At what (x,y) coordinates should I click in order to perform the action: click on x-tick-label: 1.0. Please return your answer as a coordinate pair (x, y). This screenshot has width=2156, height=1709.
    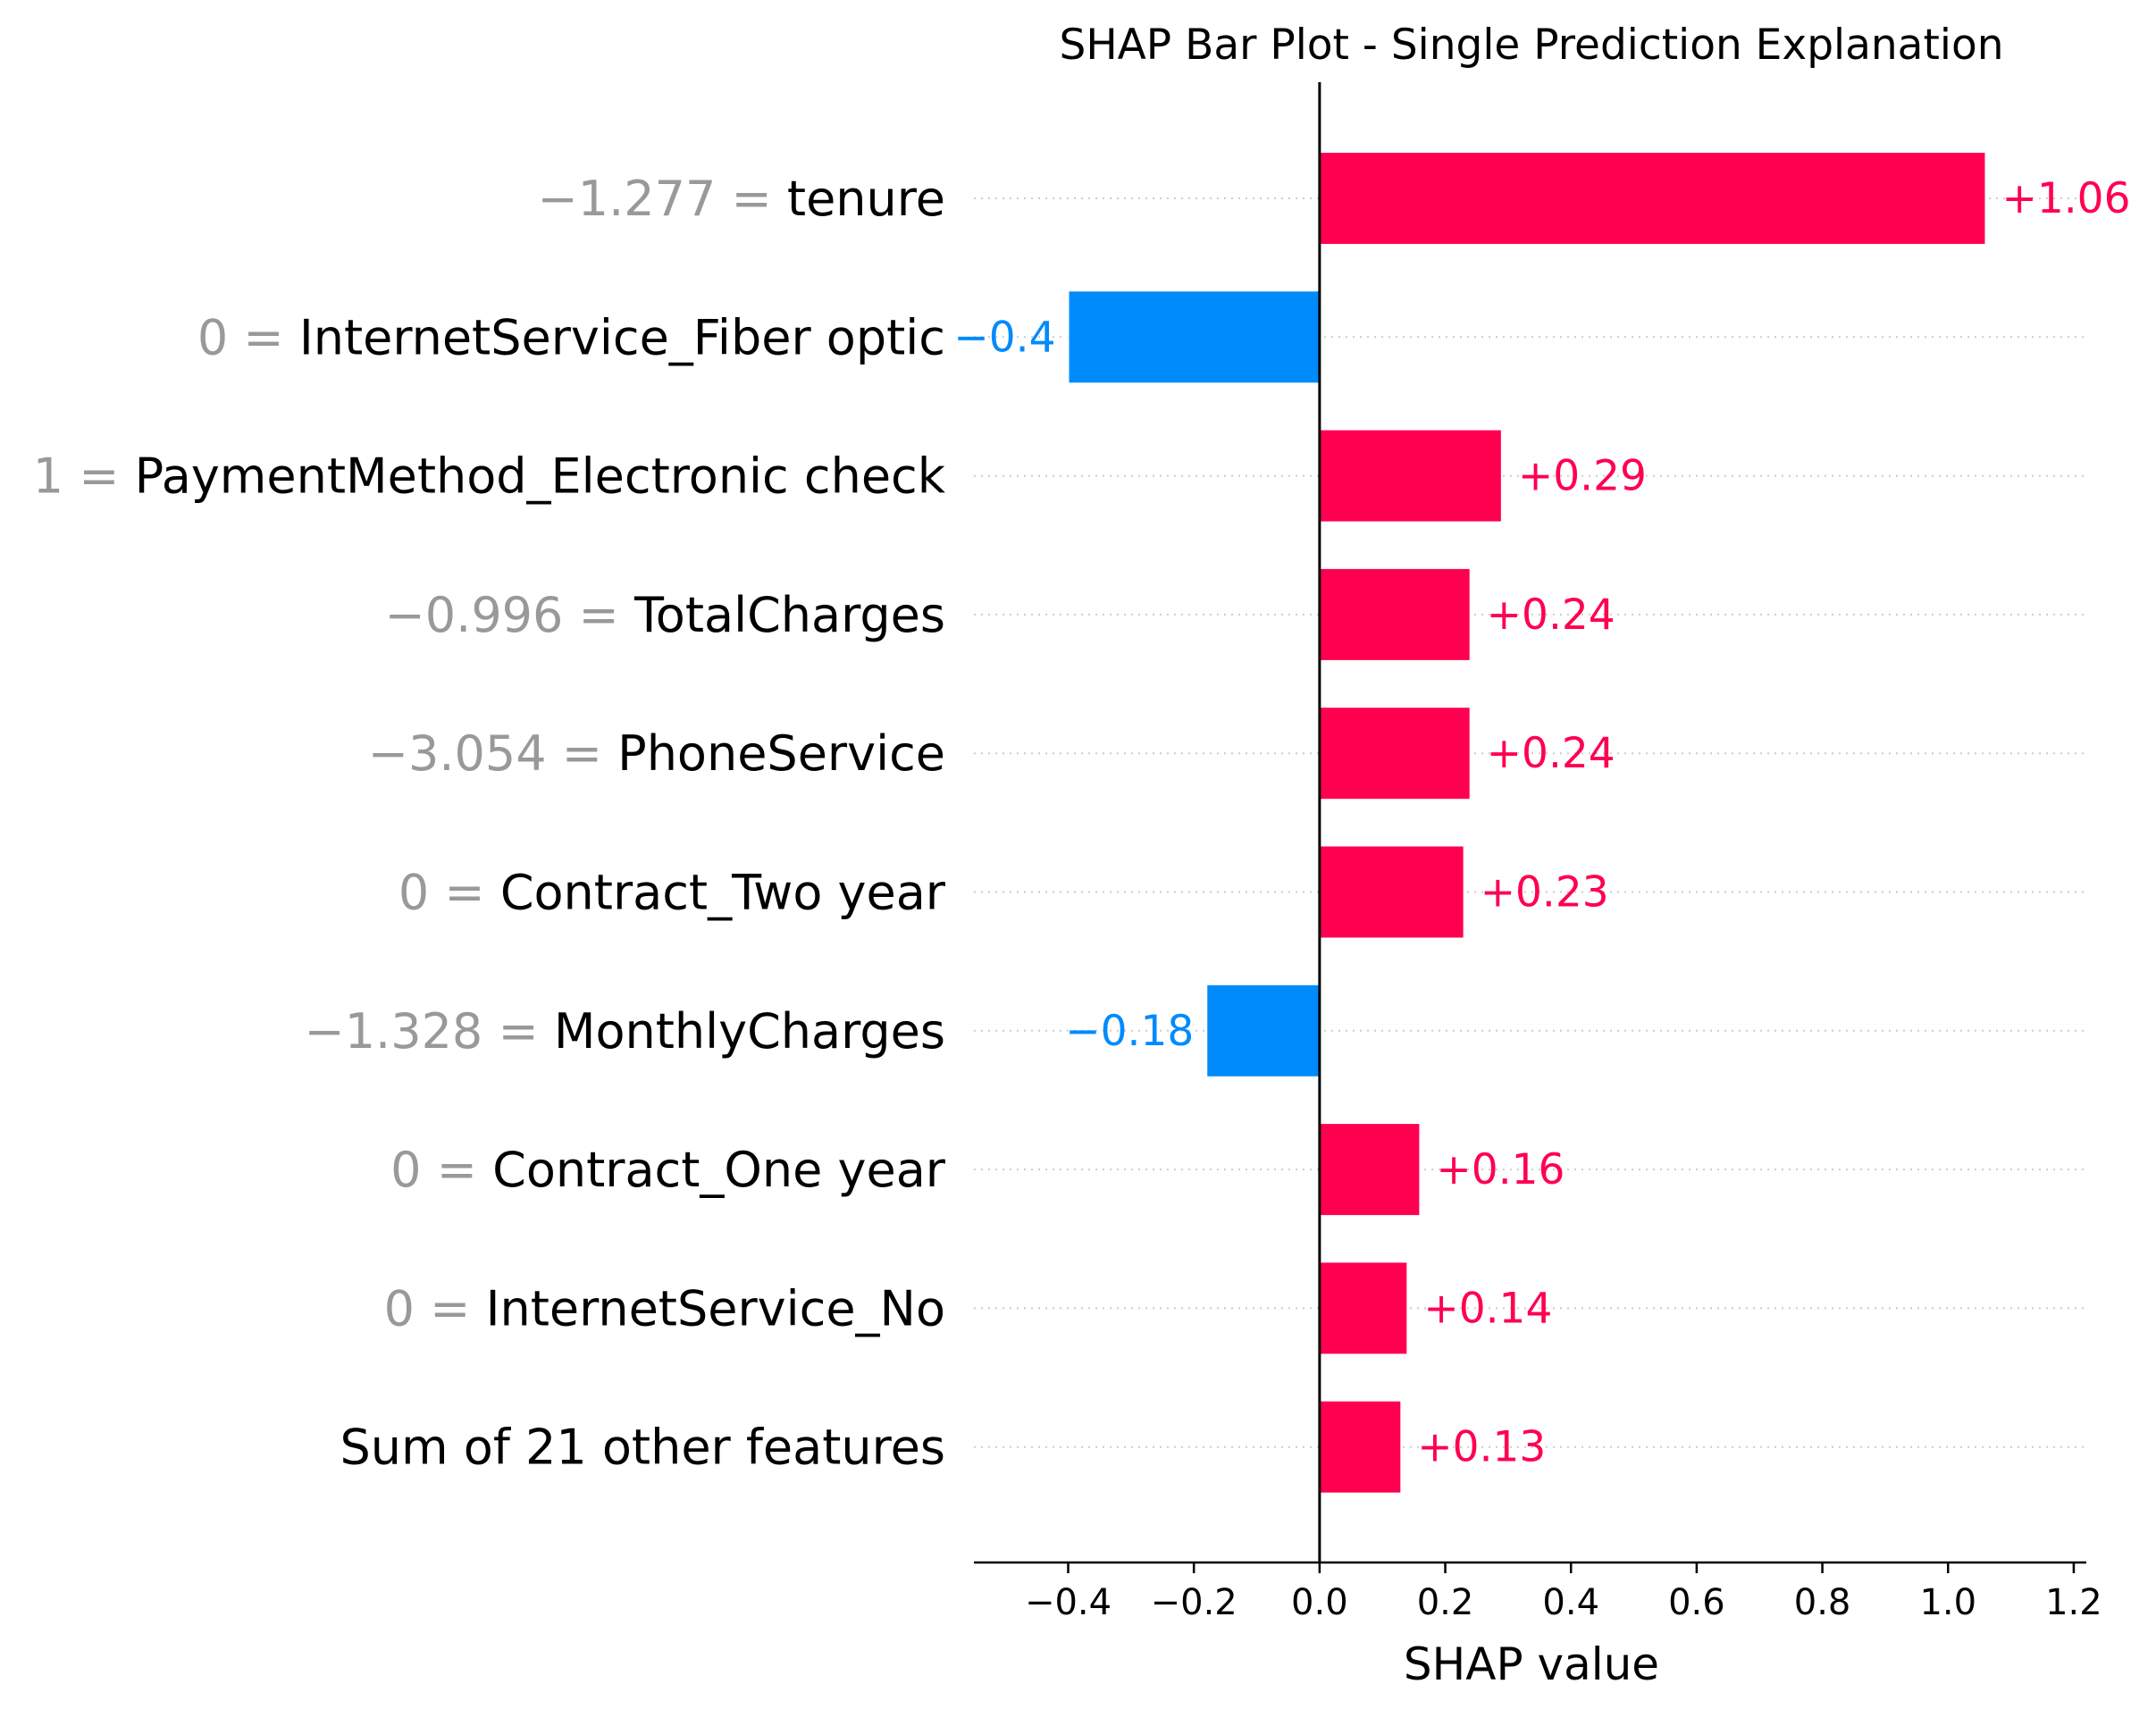
    Looking at the image, I should click on (1948, 1603).